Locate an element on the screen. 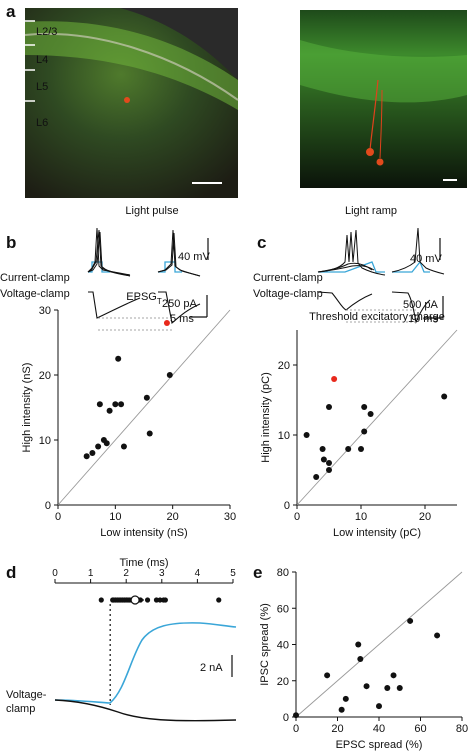 The image size is (474, 753). panel-b-voltage-scale: 40 mV is located at coordinates (194, 257).